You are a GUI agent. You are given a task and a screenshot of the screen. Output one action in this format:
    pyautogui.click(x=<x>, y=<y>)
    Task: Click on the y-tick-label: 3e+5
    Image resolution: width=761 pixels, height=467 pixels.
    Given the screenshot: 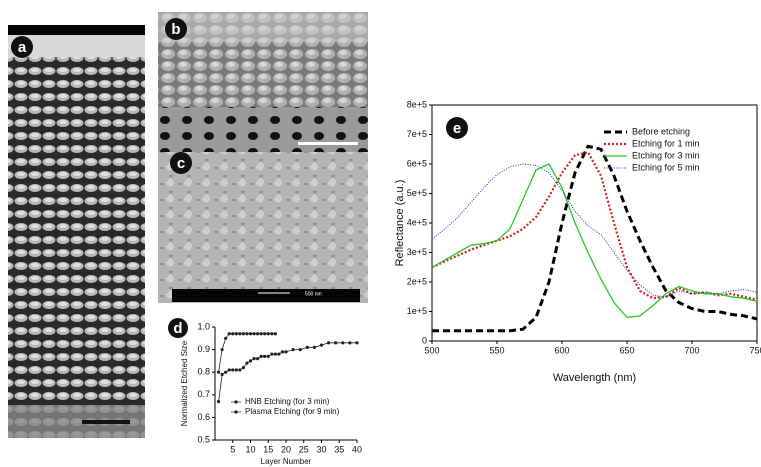 What is the action you would take?
    pyautogui.click(x=417, y=252)
    